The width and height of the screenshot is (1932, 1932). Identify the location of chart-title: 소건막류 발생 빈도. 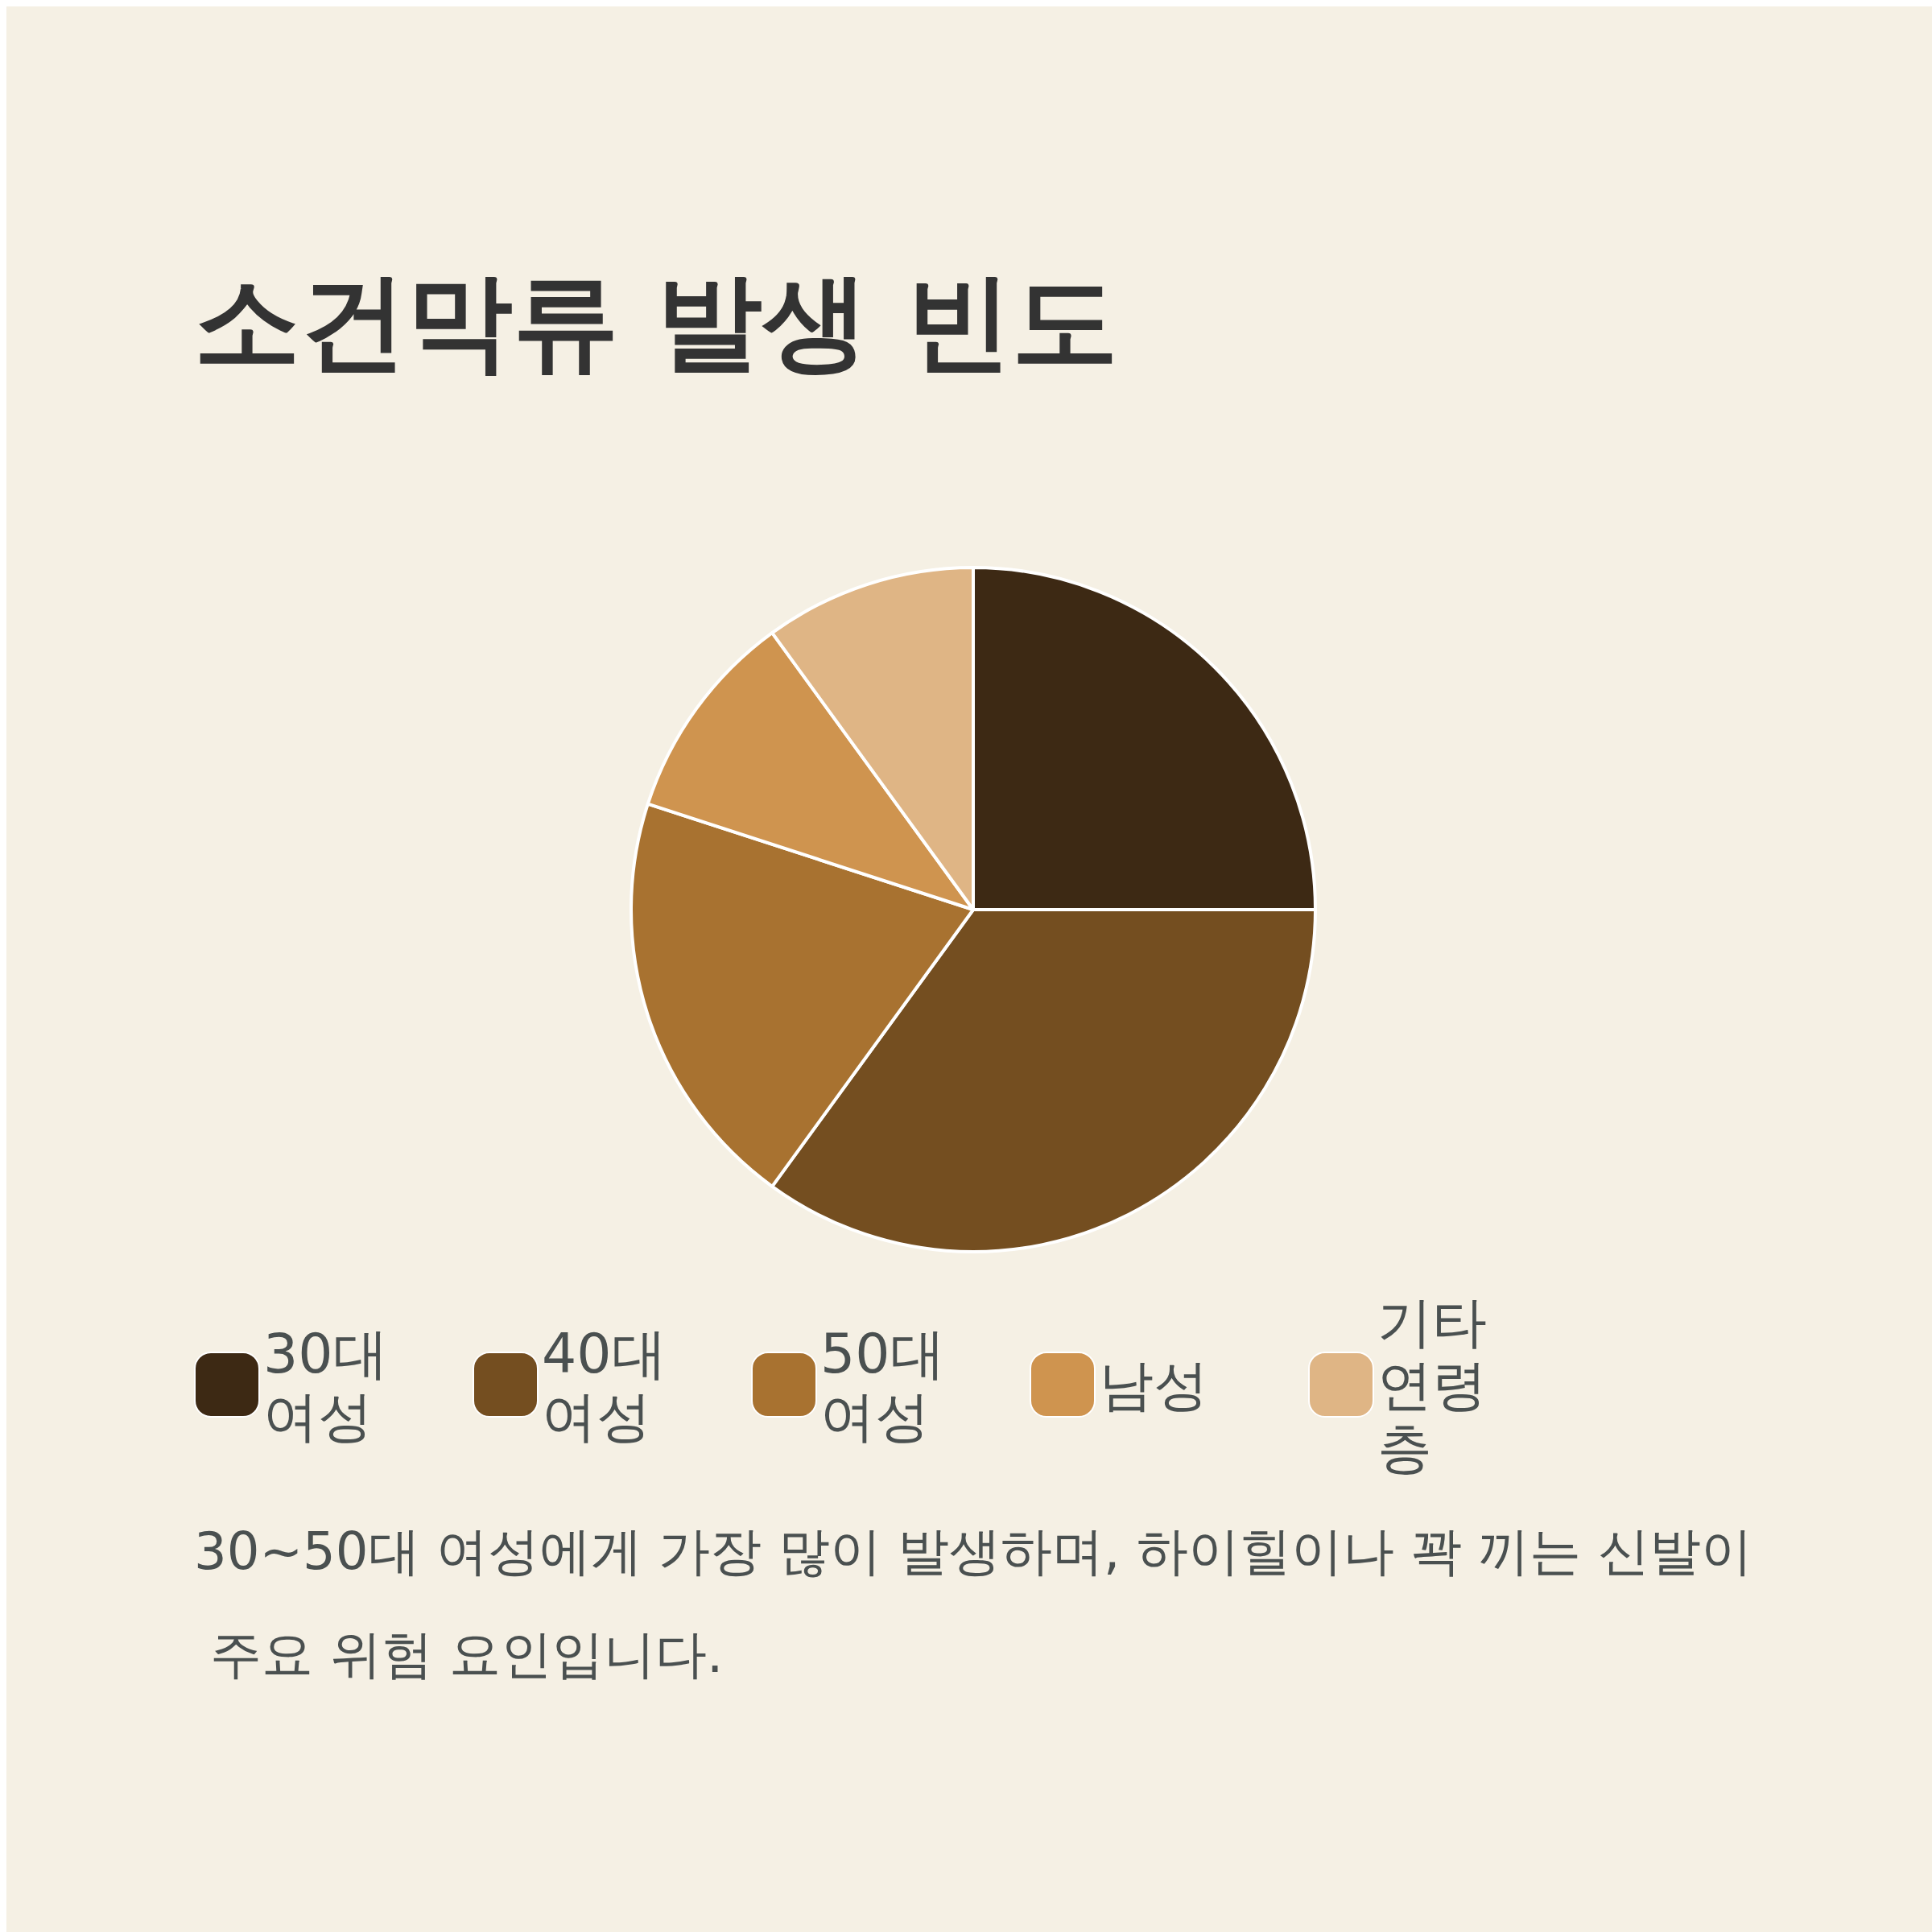
(656, 321).